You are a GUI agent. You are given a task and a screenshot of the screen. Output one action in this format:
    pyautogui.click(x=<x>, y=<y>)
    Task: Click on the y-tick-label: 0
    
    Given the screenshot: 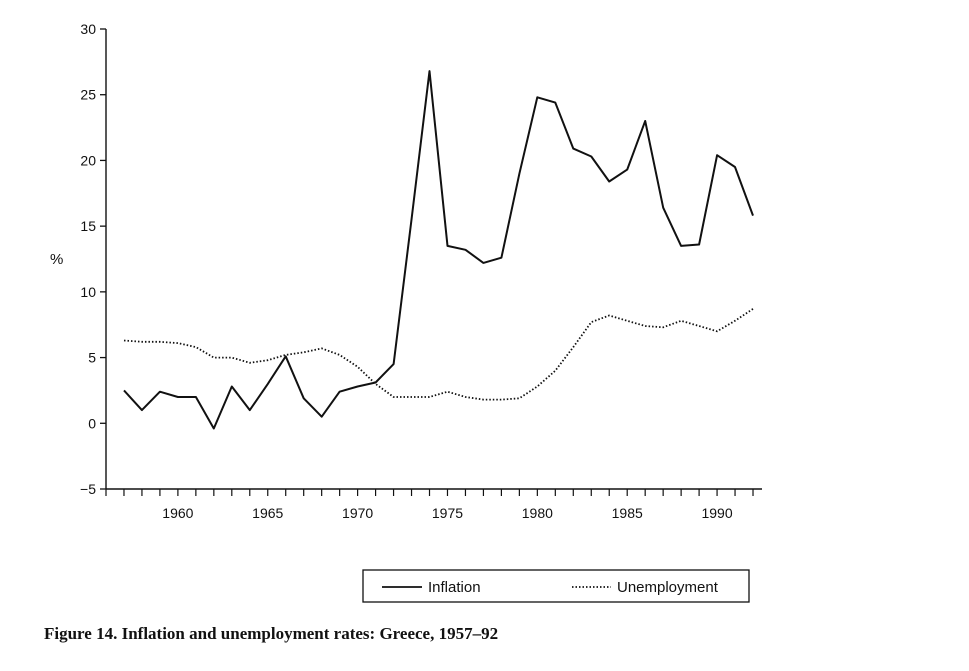 What is the action you would take?
    pyautogui.click(x=92, y=423)
    